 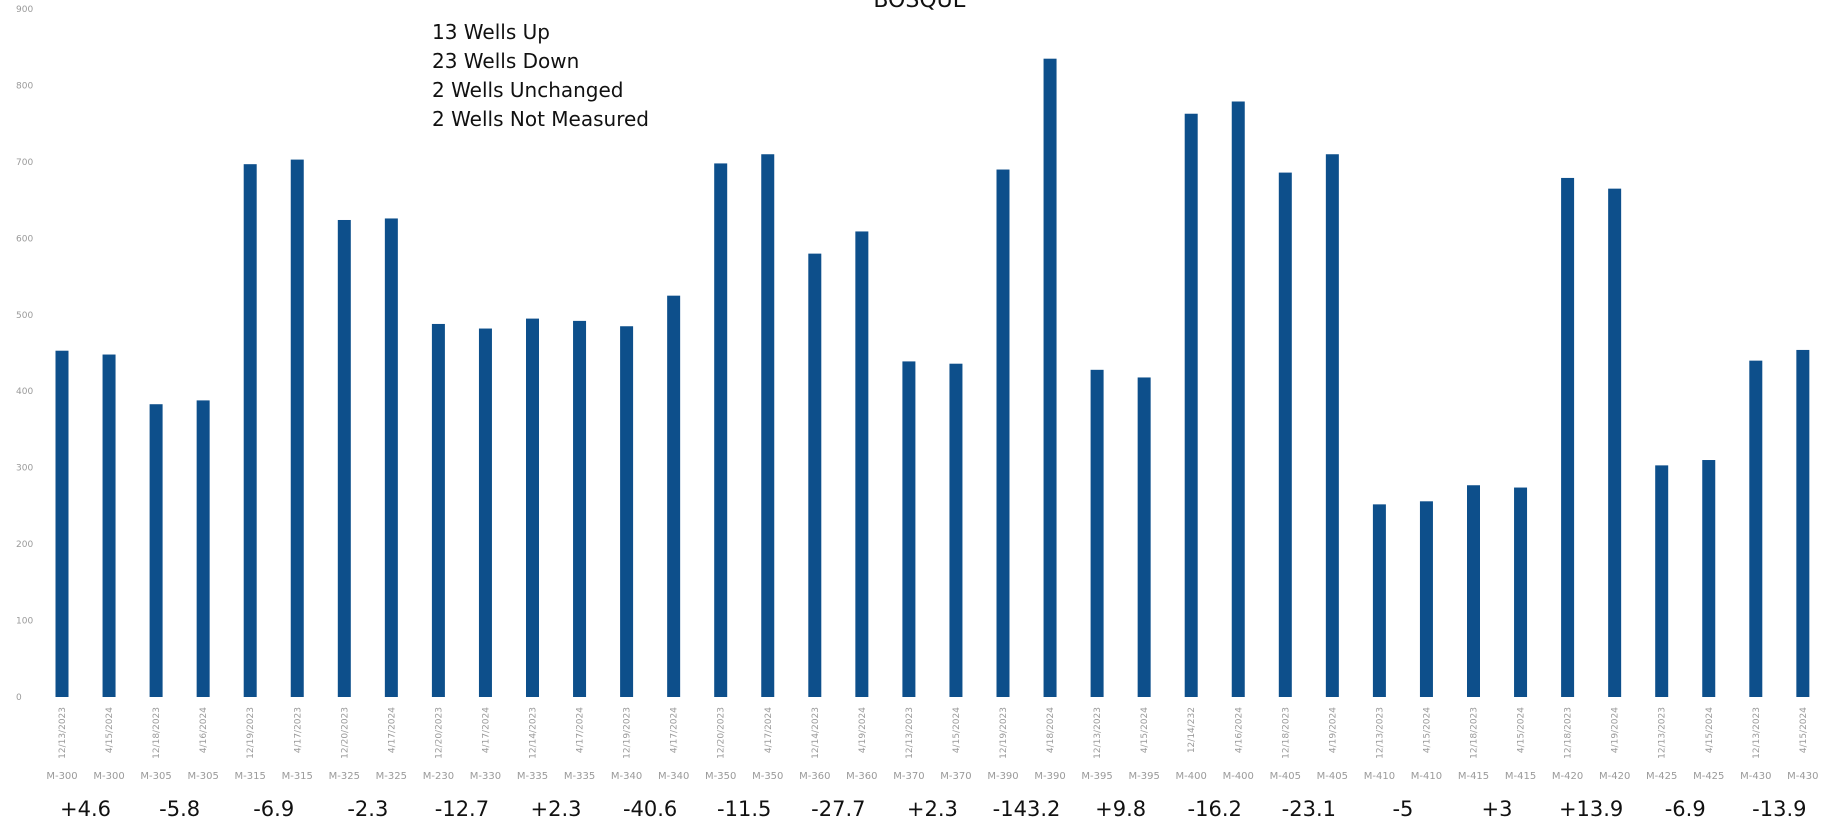 I want to click on y-tick-label: 100, so click(x=24, y=622).